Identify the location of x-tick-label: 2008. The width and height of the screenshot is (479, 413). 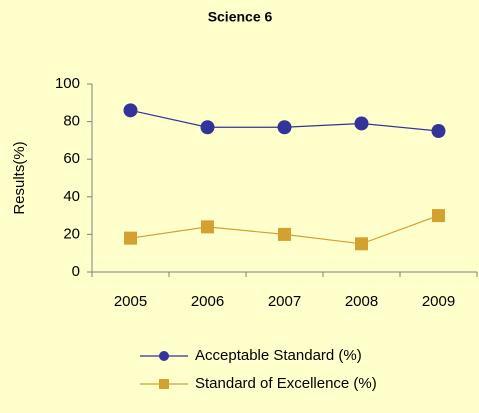
(361, 301).